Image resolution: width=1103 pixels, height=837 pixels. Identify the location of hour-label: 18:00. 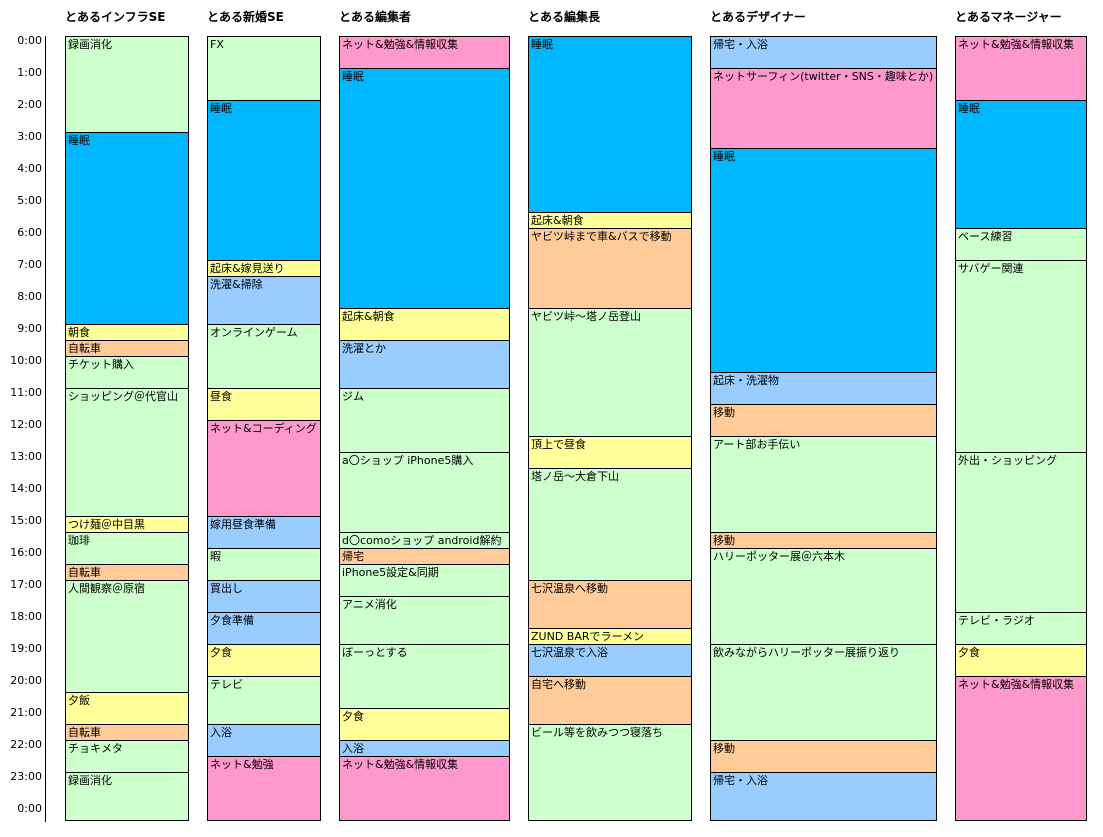
(26, 616).